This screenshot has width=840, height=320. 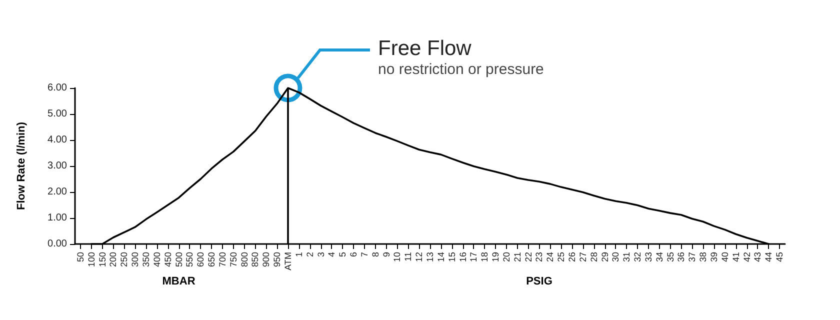 I want to click on y-tick-label: 5.00, so click(x=58, y=114).